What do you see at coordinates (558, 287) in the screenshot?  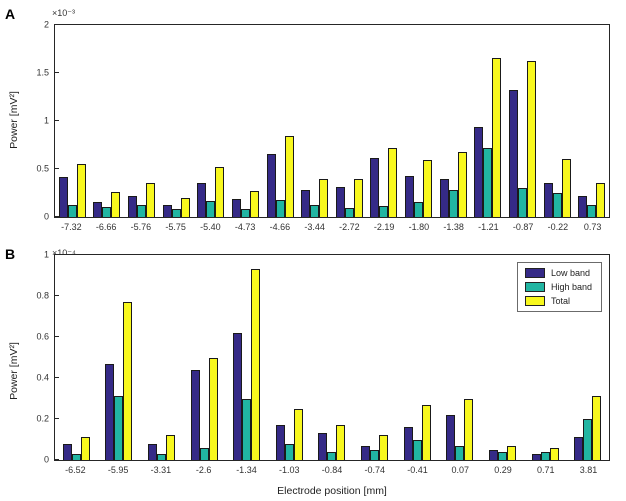 I see `legend-item-high-band: High band` at bounding box center [558, 287].